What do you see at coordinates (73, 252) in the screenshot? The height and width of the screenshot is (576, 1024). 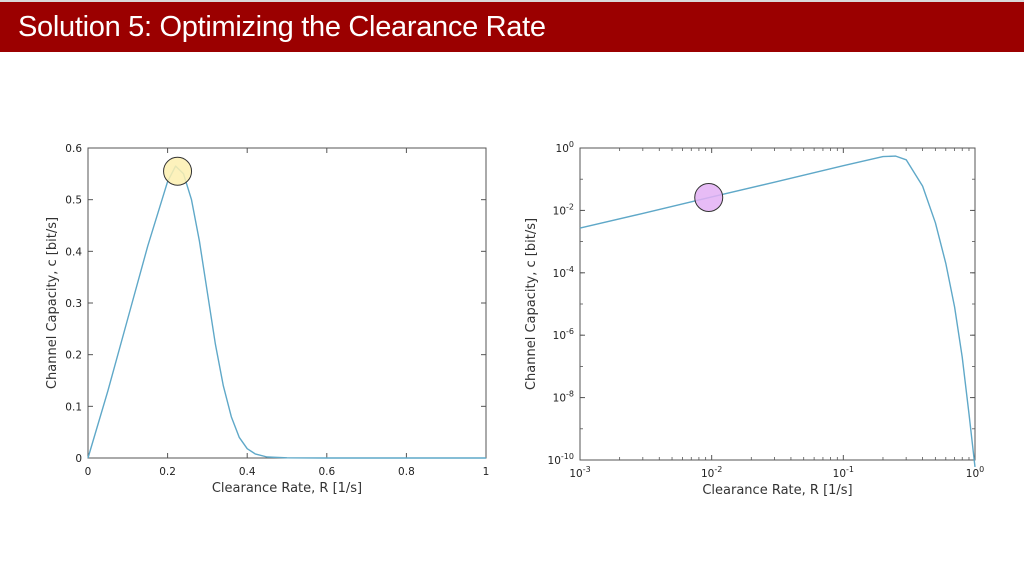 I see `y-tick-label: 0.4` at bounding box center [73, 252].